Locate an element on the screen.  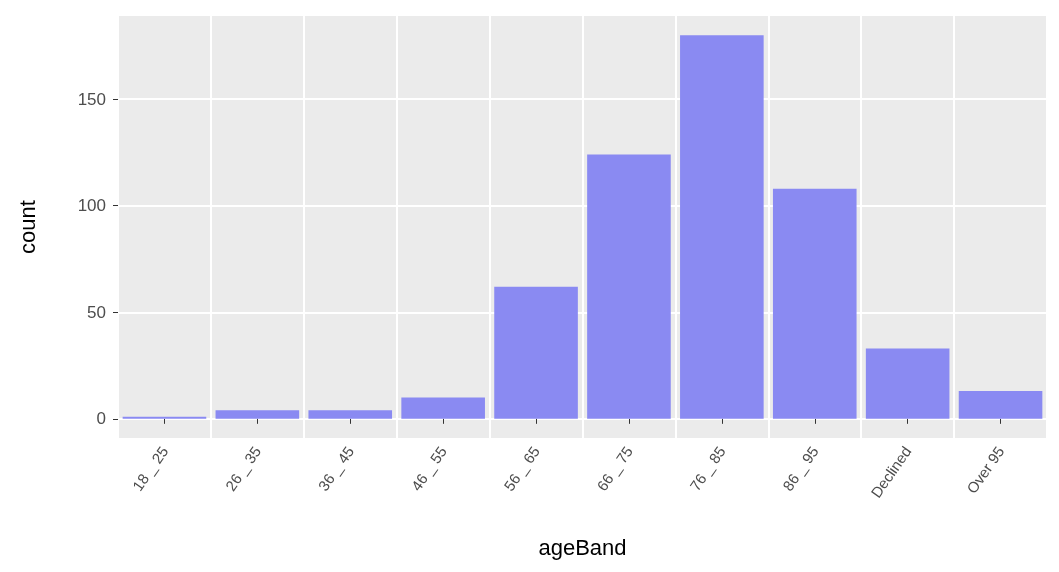
y-axis-title: count is located at coordinates (27, 227).